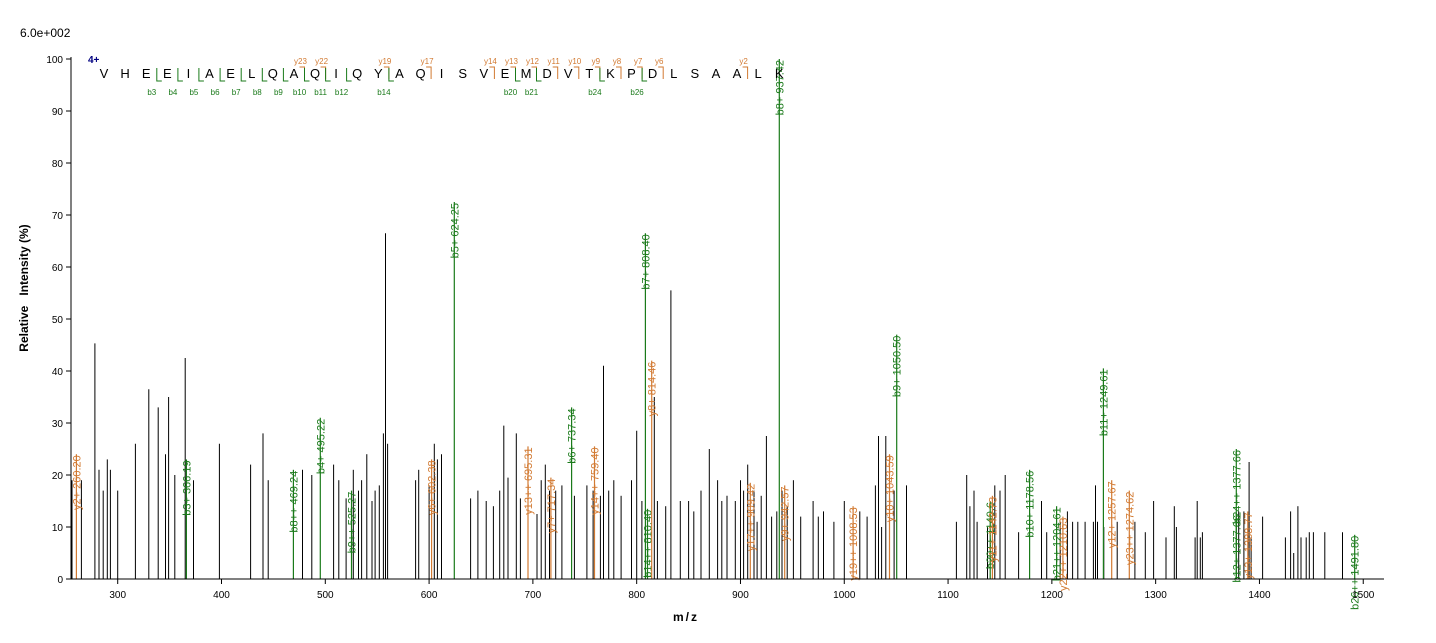  What do you see at coordinates (325, 595) in the screenshot?
I see `x-tick-label: 500` at bounding box center [325, 595].